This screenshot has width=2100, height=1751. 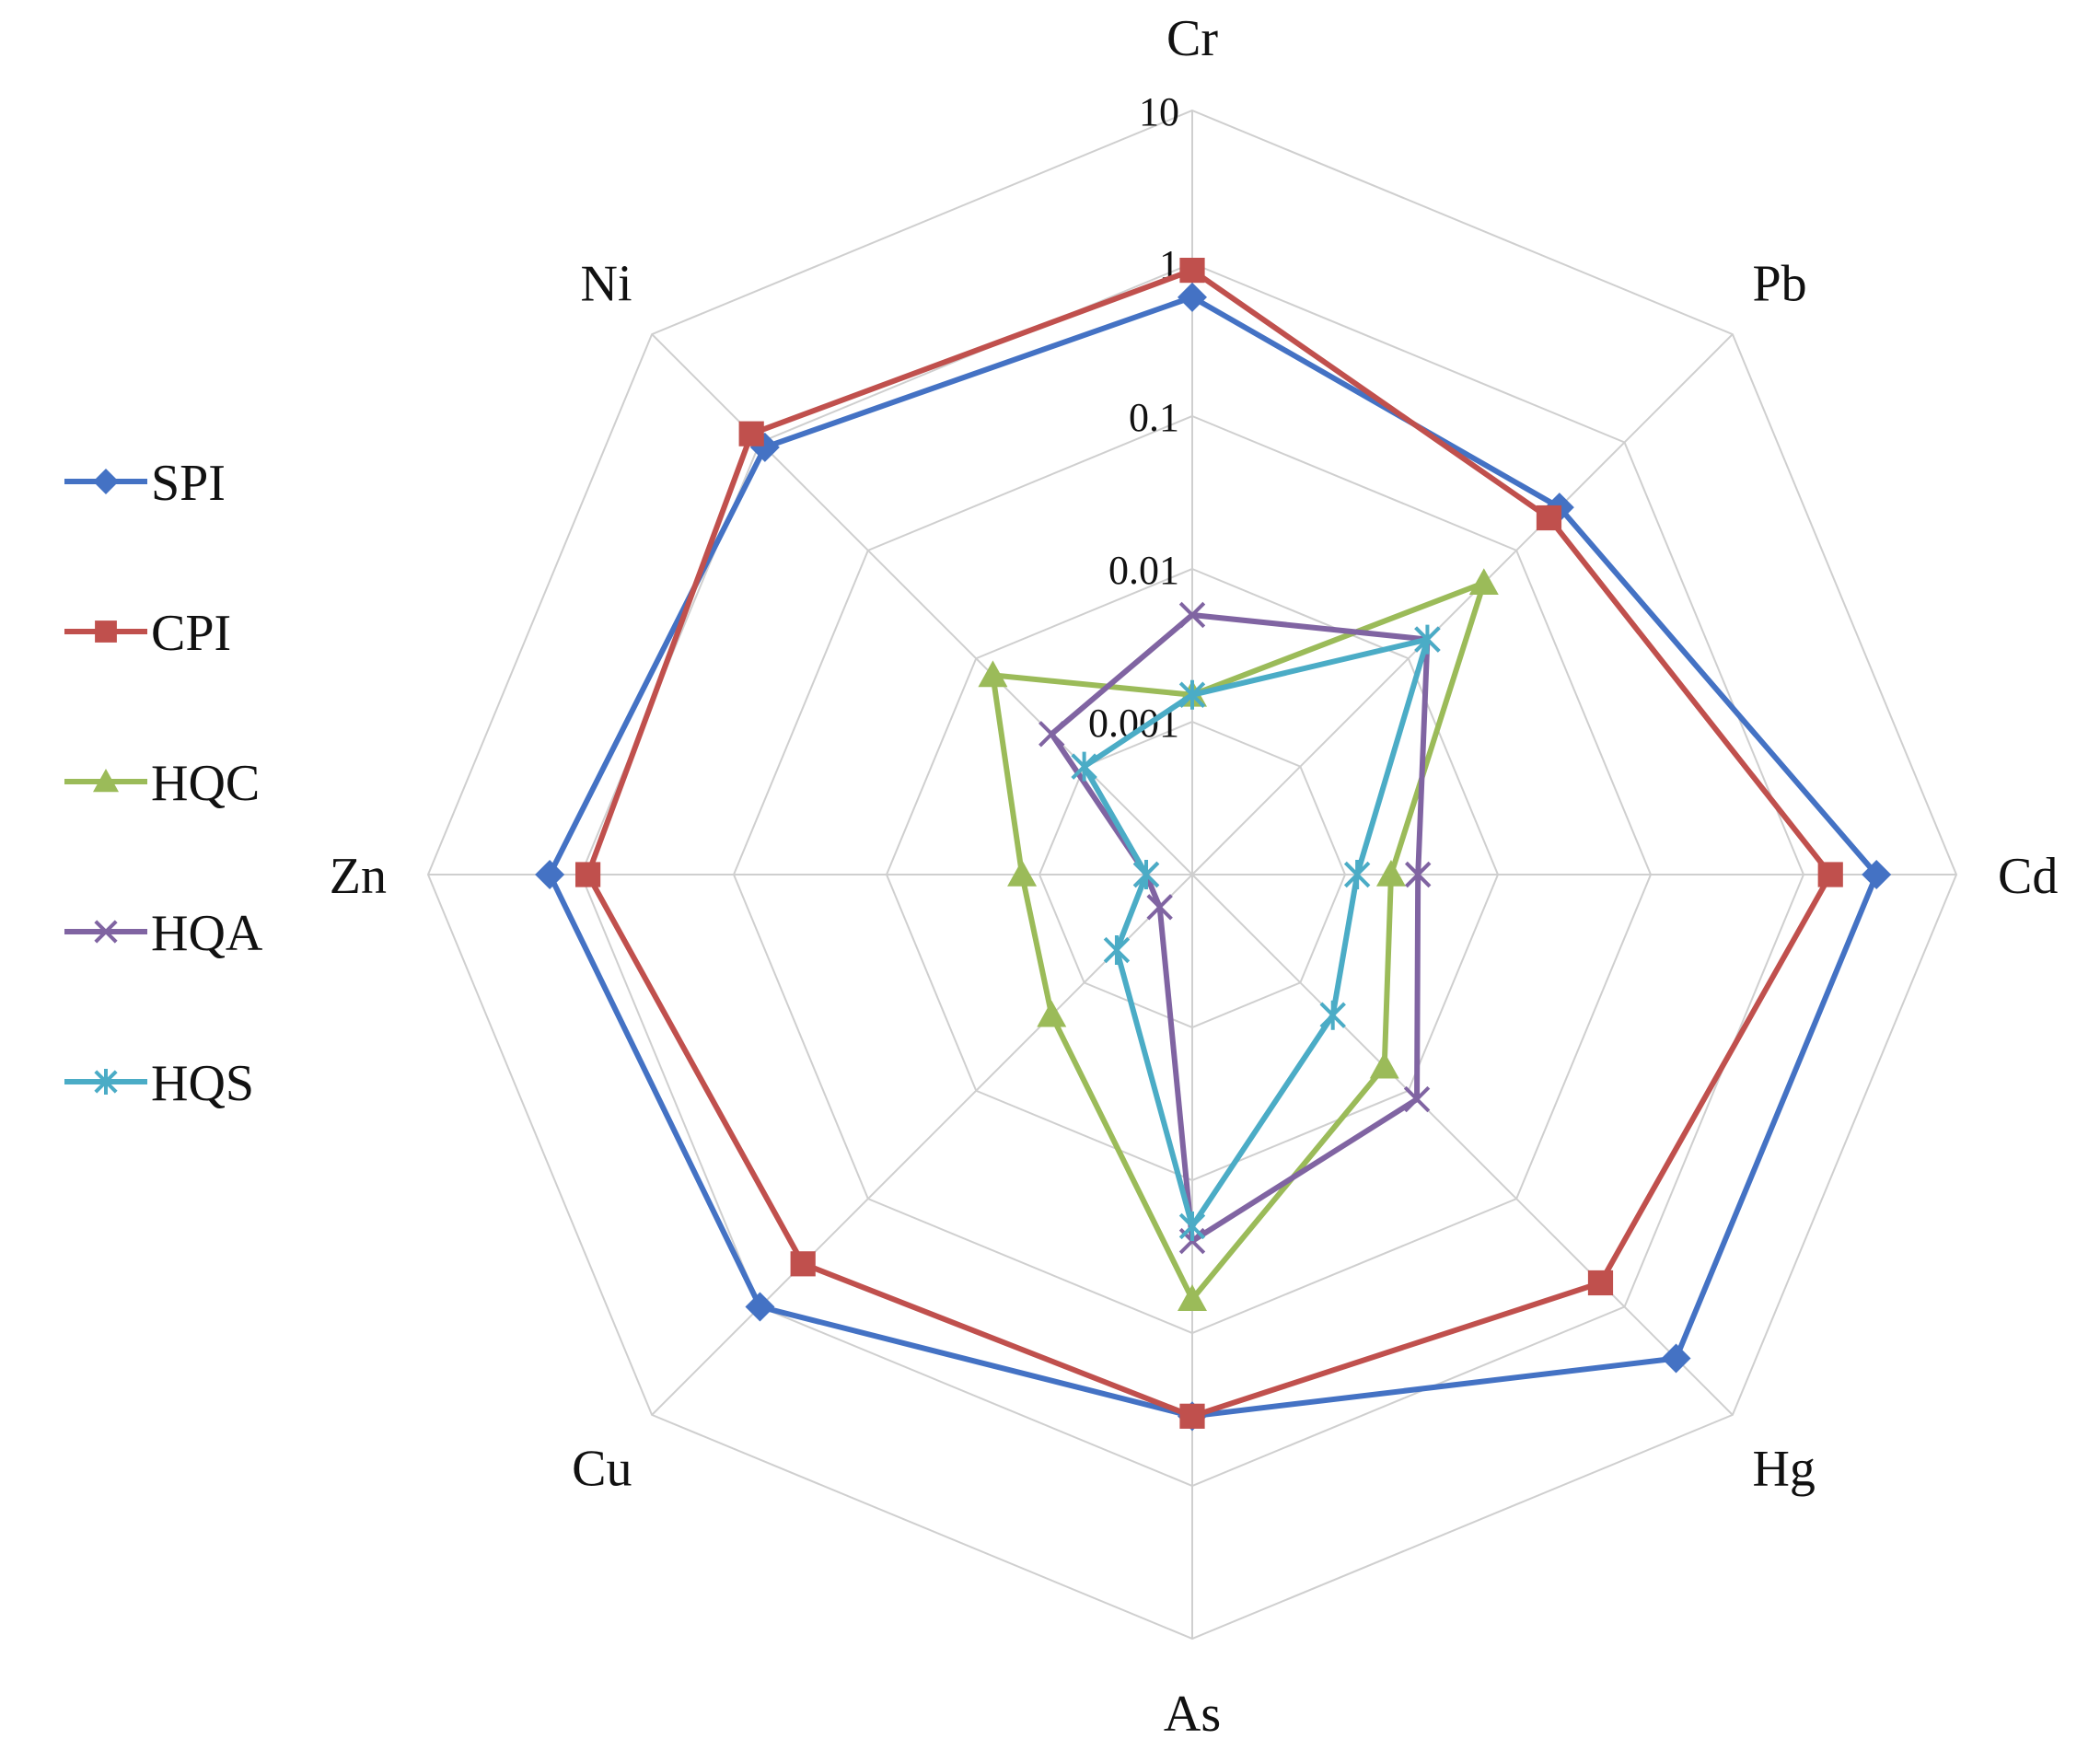 I want to click on legend-label: SPI, so click(x=188, y=484).